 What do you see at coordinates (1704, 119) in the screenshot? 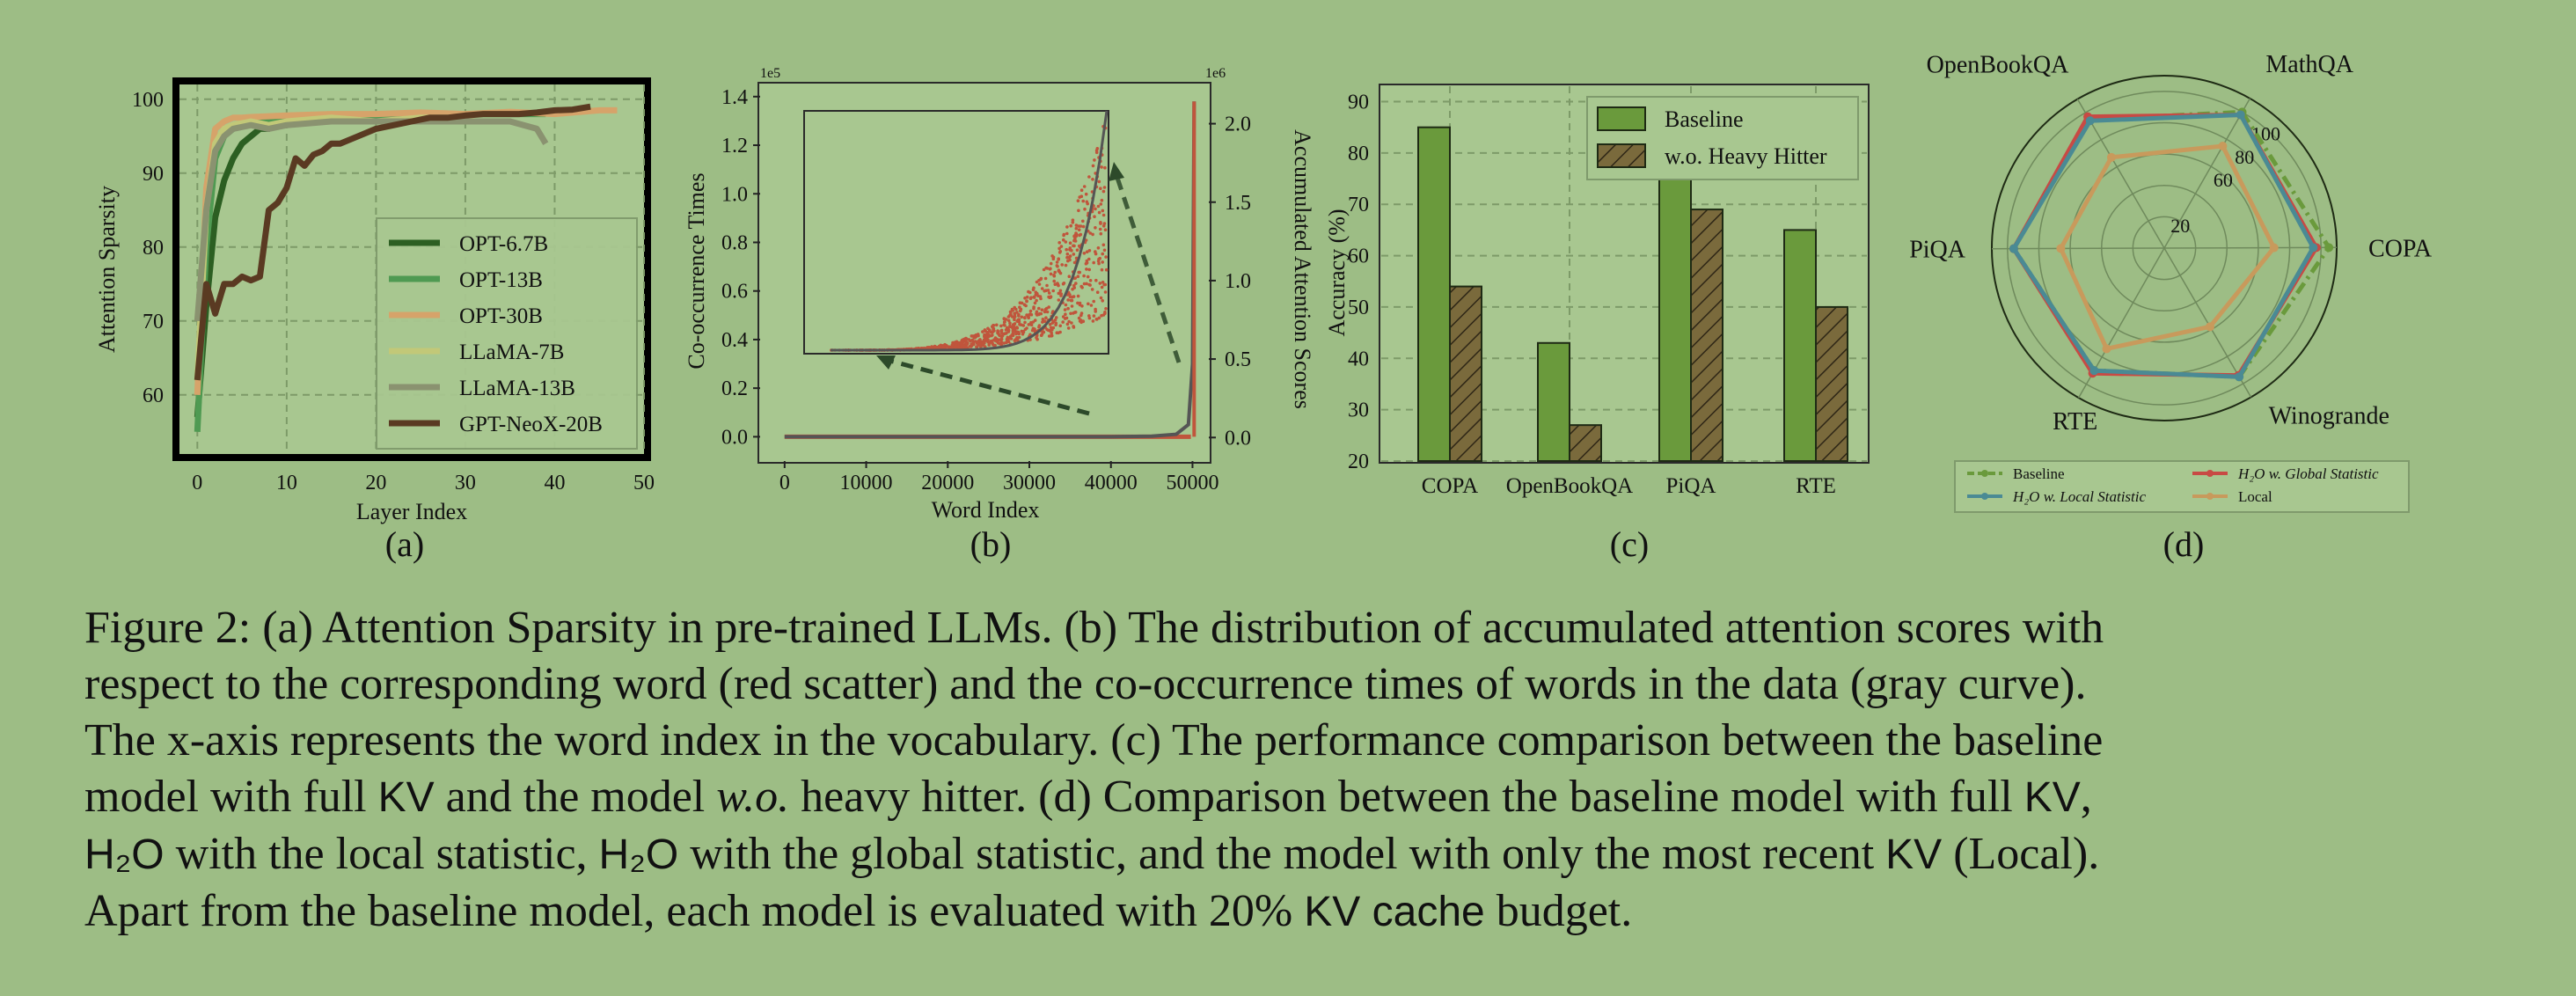
I see `panel-c-legend-label: Baseline` at bounding box center [1704, 119].